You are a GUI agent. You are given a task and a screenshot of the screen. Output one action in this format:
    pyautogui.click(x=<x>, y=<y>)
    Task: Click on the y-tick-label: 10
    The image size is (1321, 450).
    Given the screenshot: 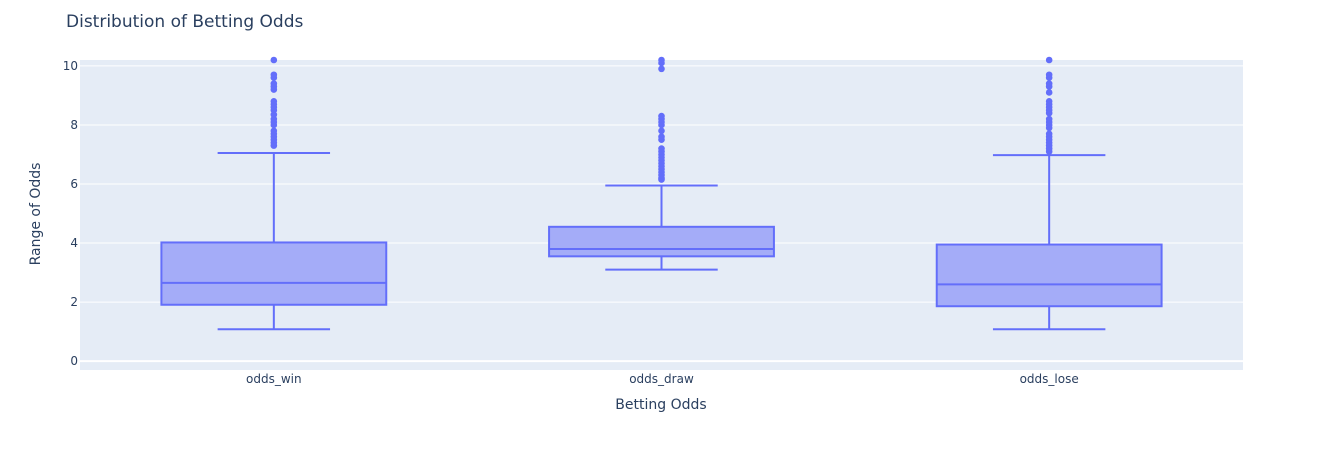 What is the action you would take?
    pyautogui.click(x=70, y=66)
    